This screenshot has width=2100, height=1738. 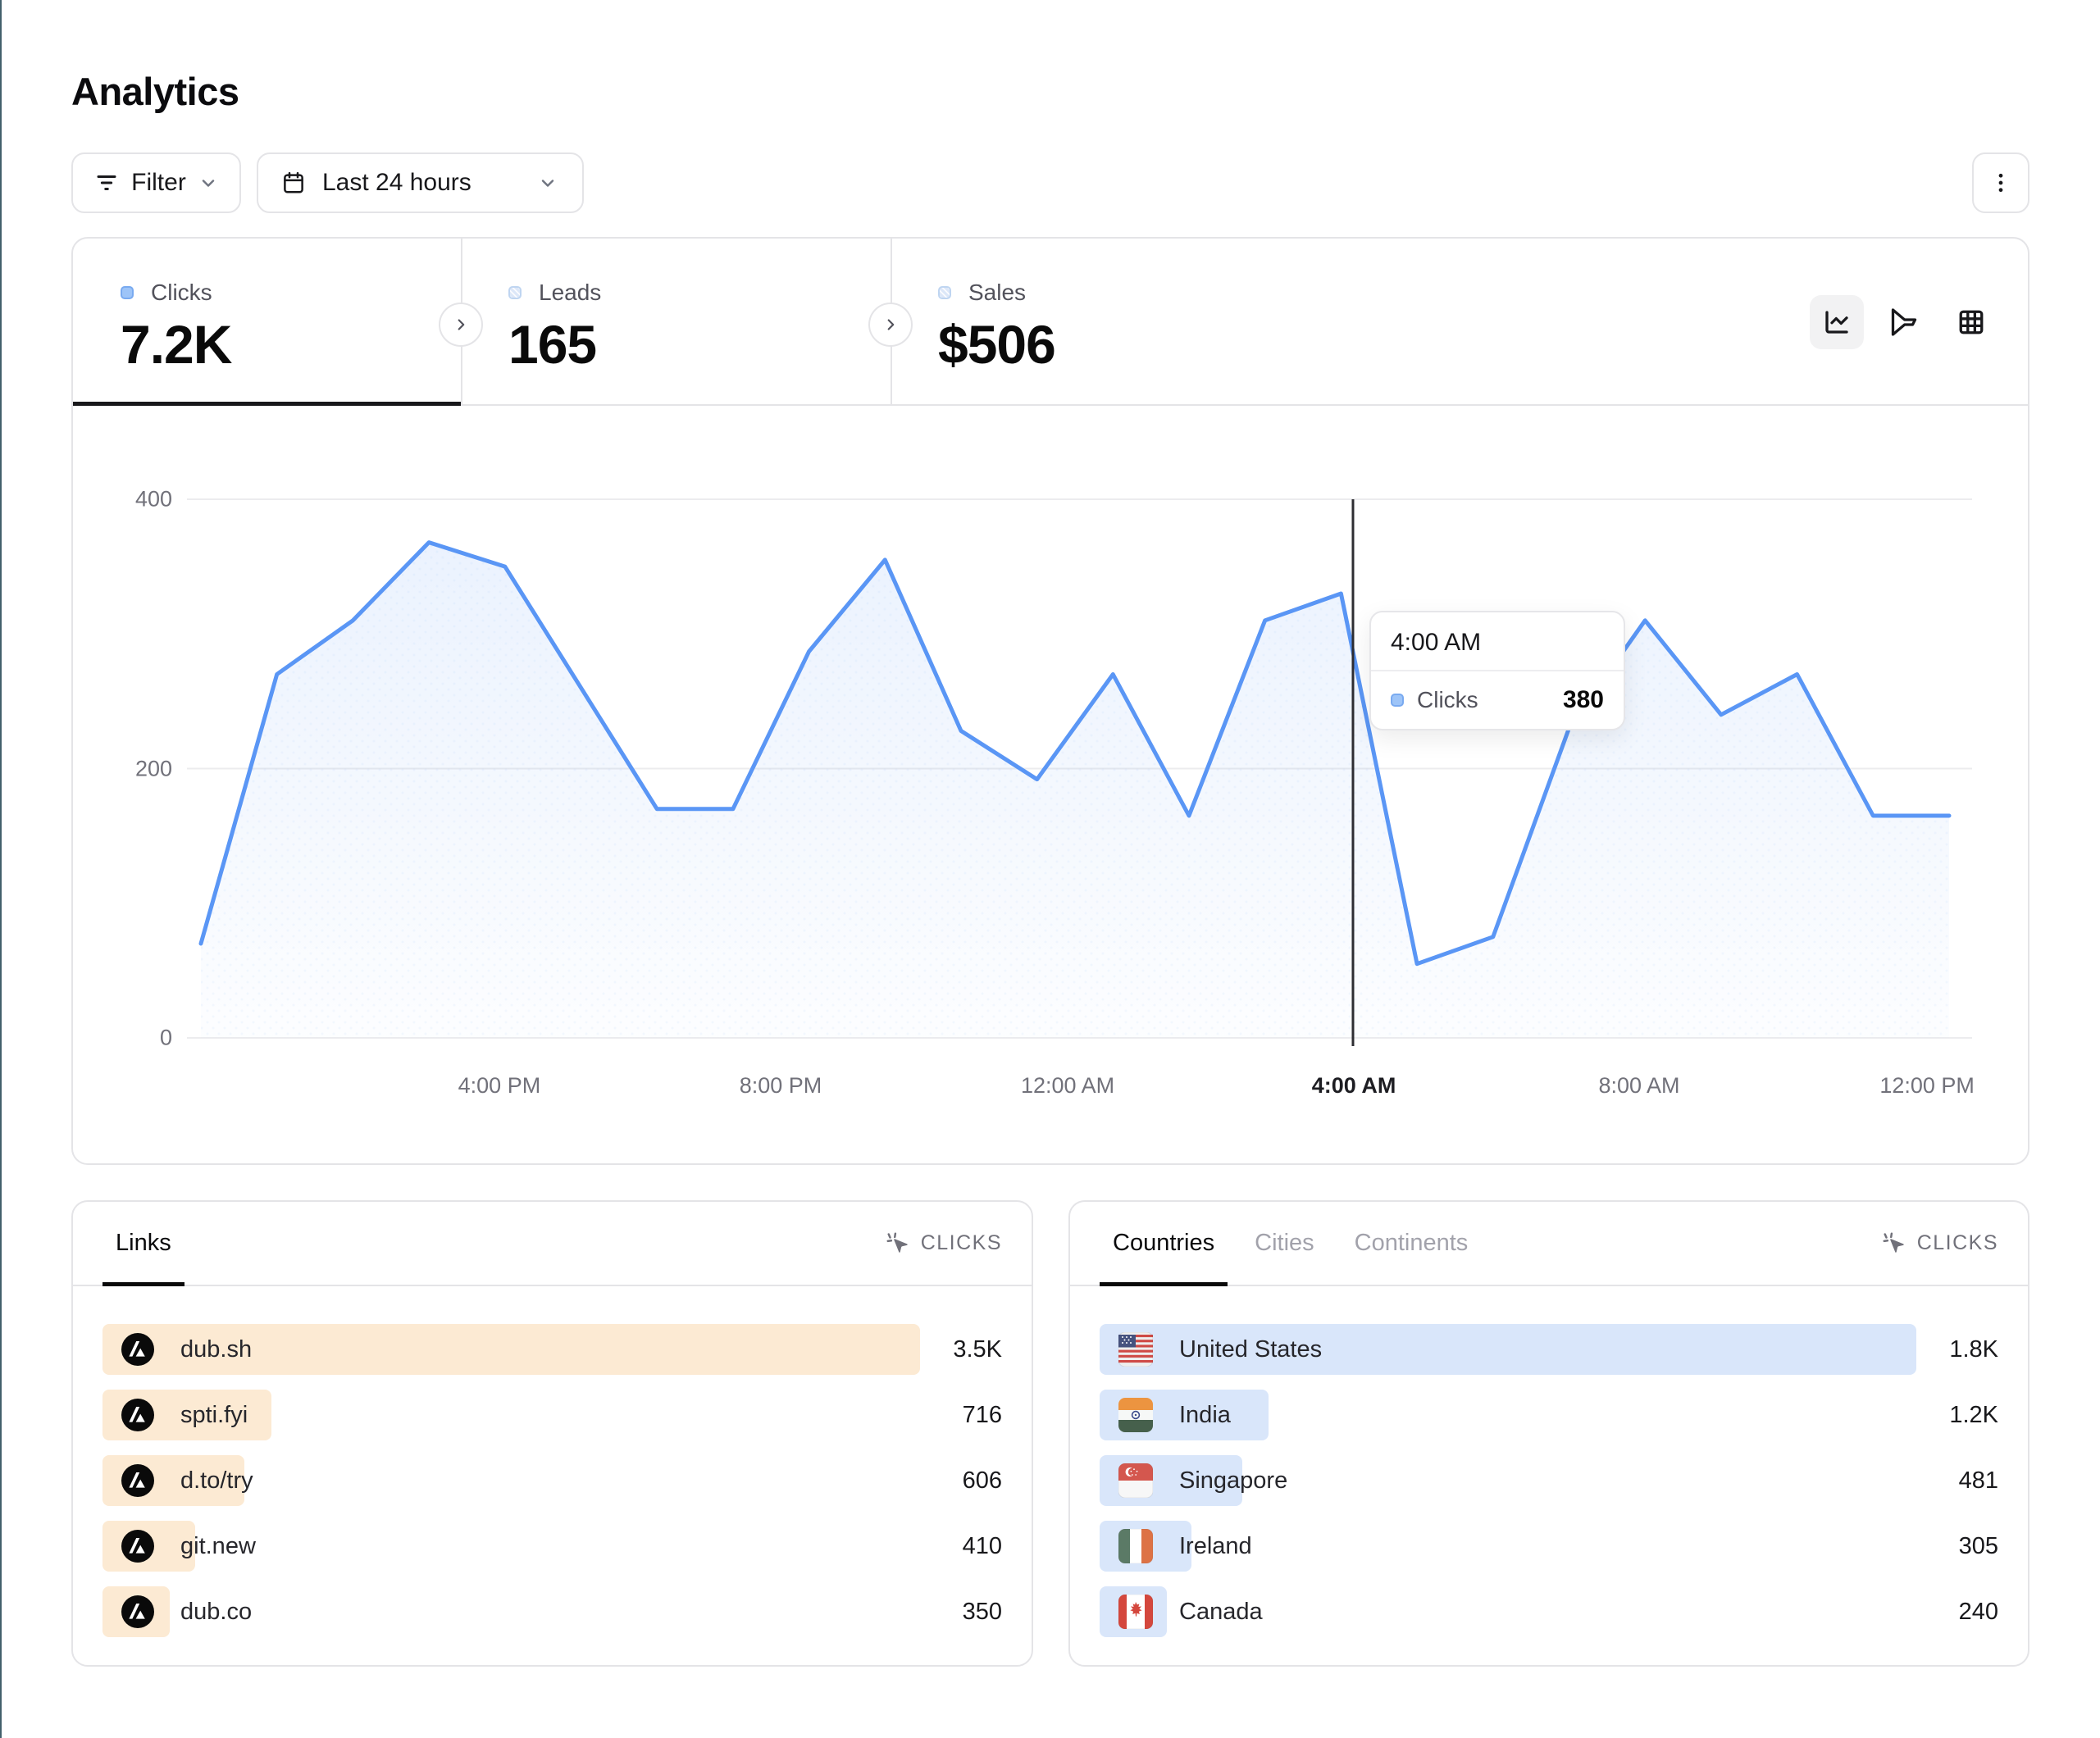 What do you see at coordinates (1940, 1243) in the screenshot?
I see `countries-metric-header: CLICKS` at bounding box center [1940, 1243].